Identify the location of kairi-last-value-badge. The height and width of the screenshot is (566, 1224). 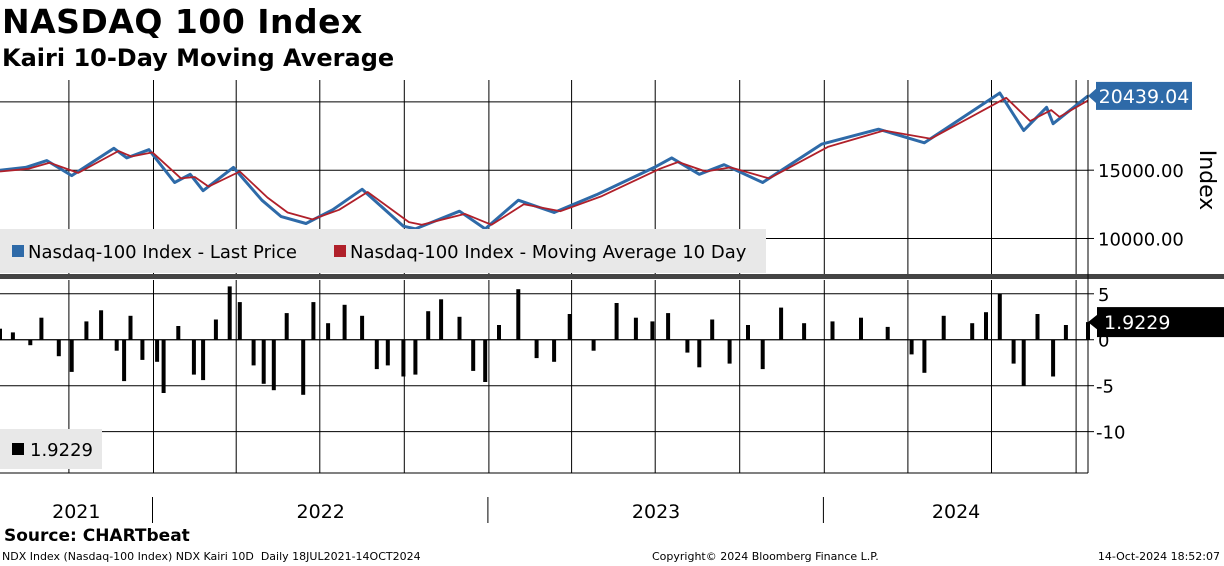
(1160, 322).